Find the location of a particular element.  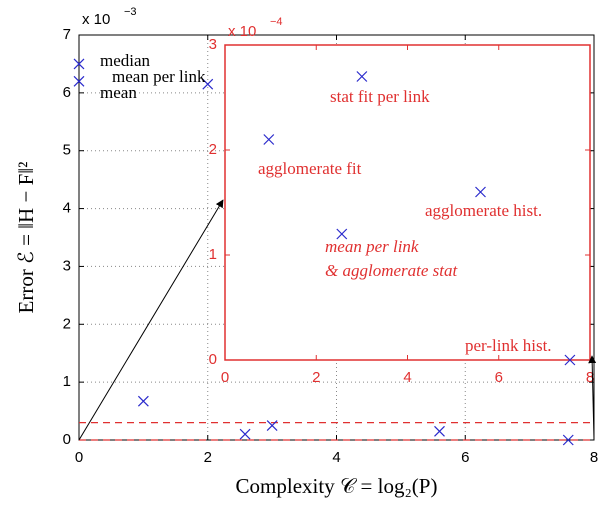

annotation: & agglomerate stat is located at coordinates (391, 270).